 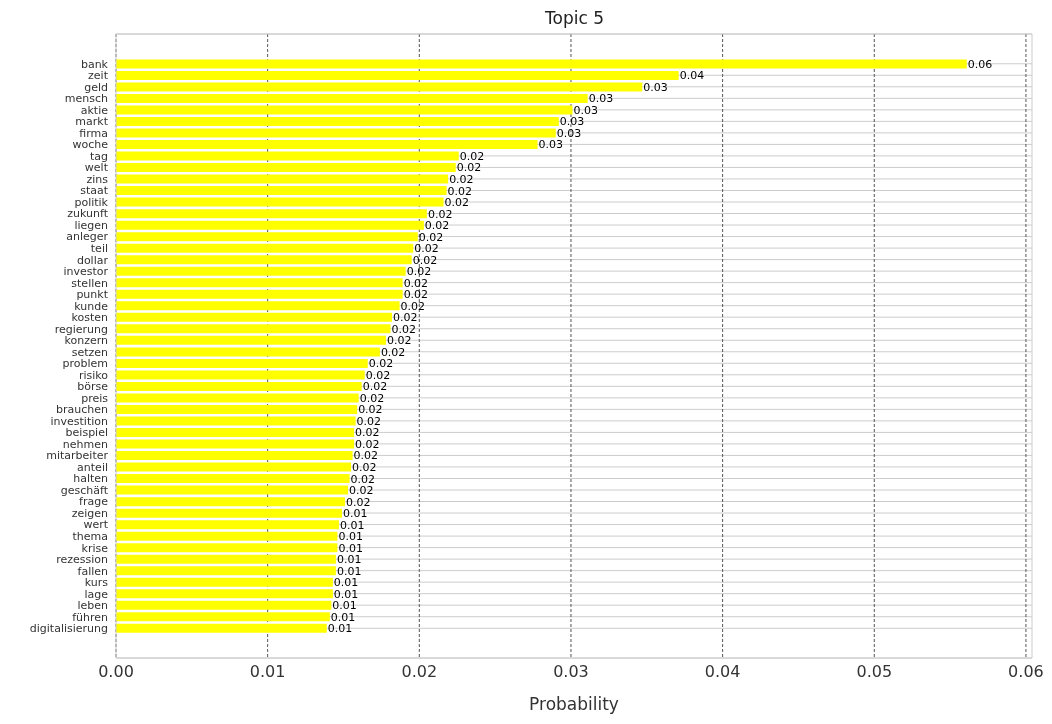 I want to click on y-tick-label: setzen, so click(x=90, y=352).